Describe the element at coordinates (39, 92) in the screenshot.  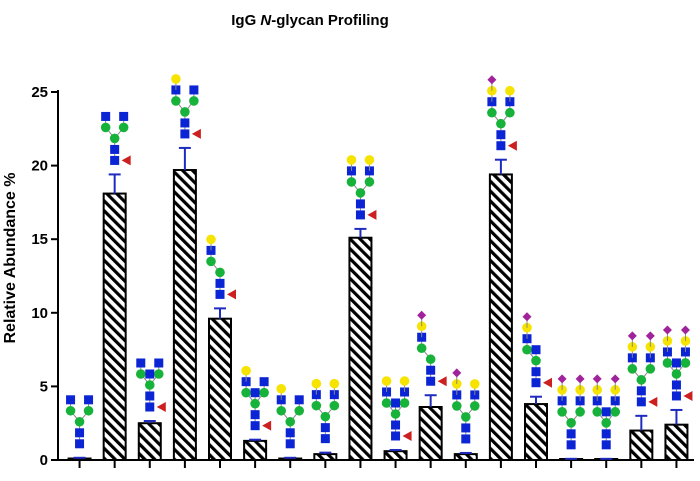
I see `y-tick-label: 25` at that location.